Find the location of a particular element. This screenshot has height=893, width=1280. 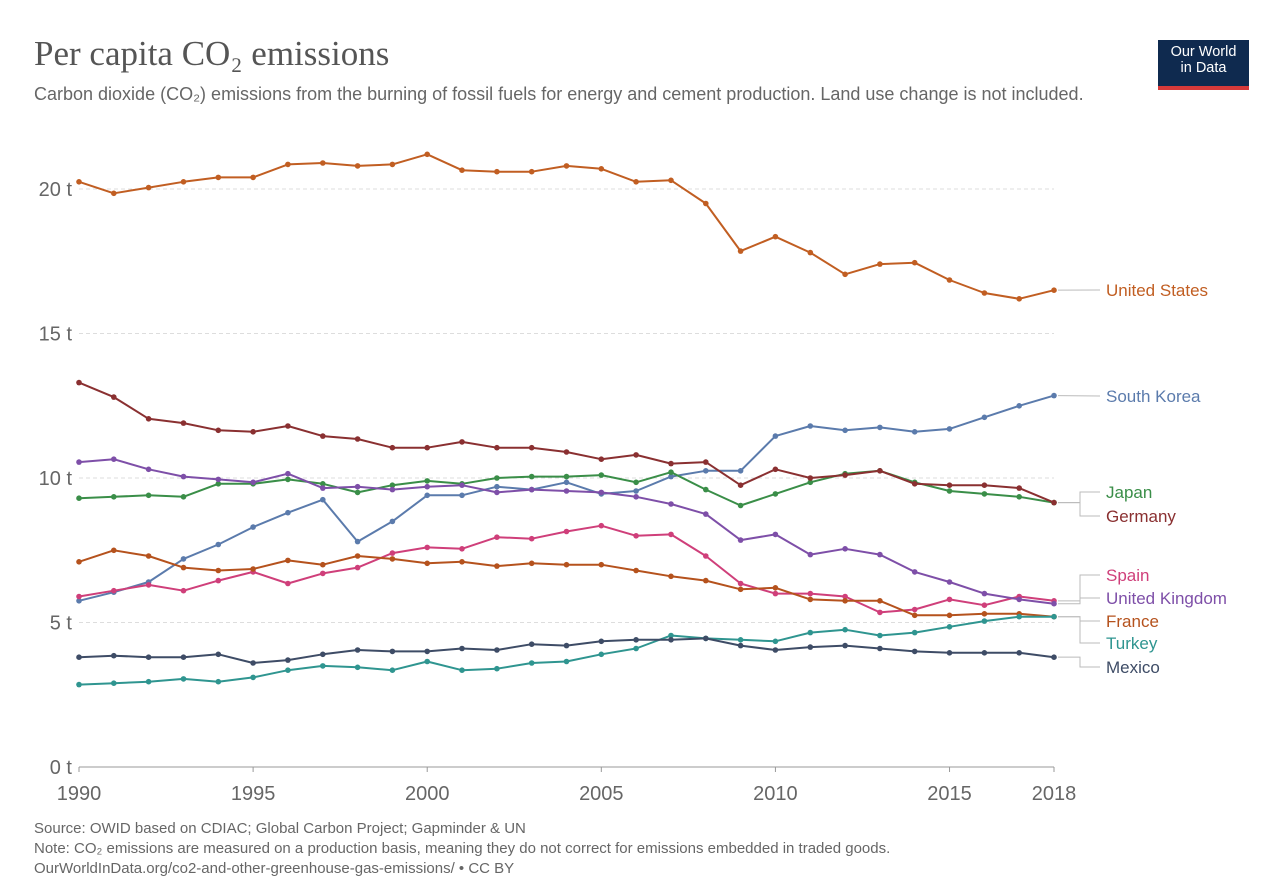

series-line is located at coordinates (566, 226).